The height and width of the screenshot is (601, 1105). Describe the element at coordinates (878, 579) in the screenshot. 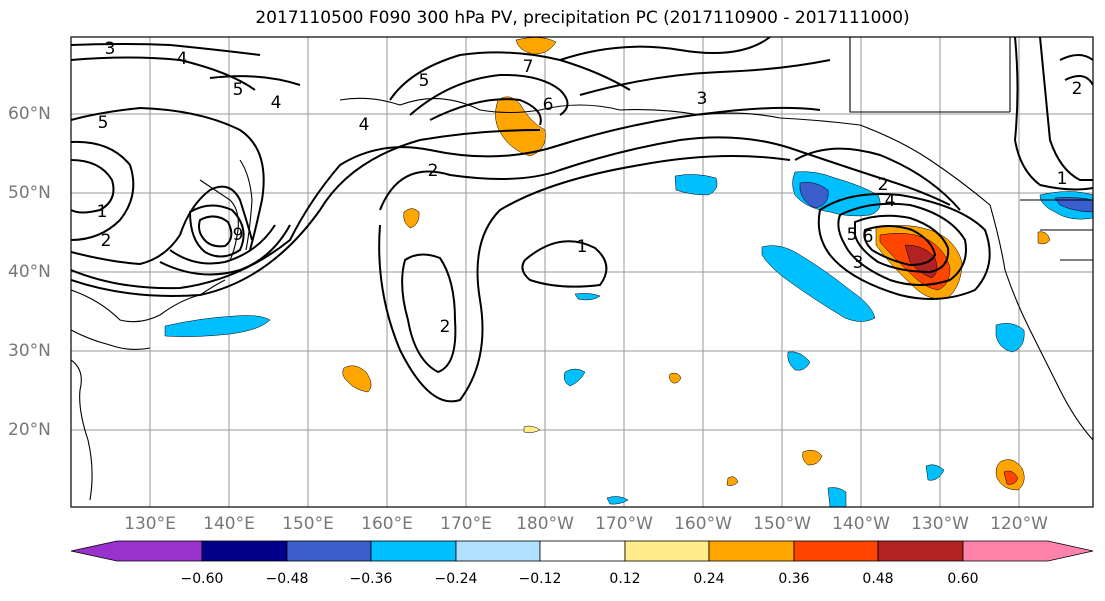

I see `colorbar-tick-label: 0.48` at that location.